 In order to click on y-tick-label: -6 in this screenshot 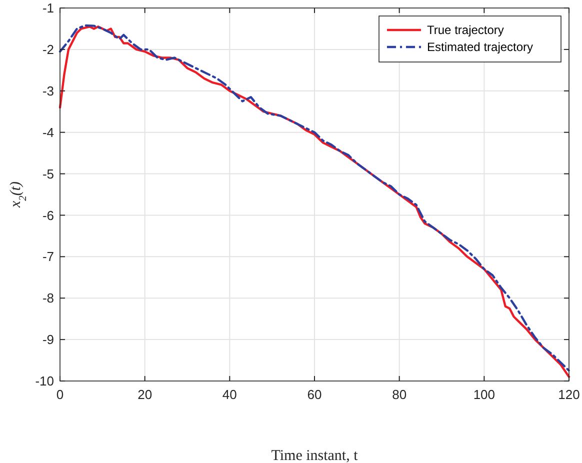, I will do `click(48, 215)`.